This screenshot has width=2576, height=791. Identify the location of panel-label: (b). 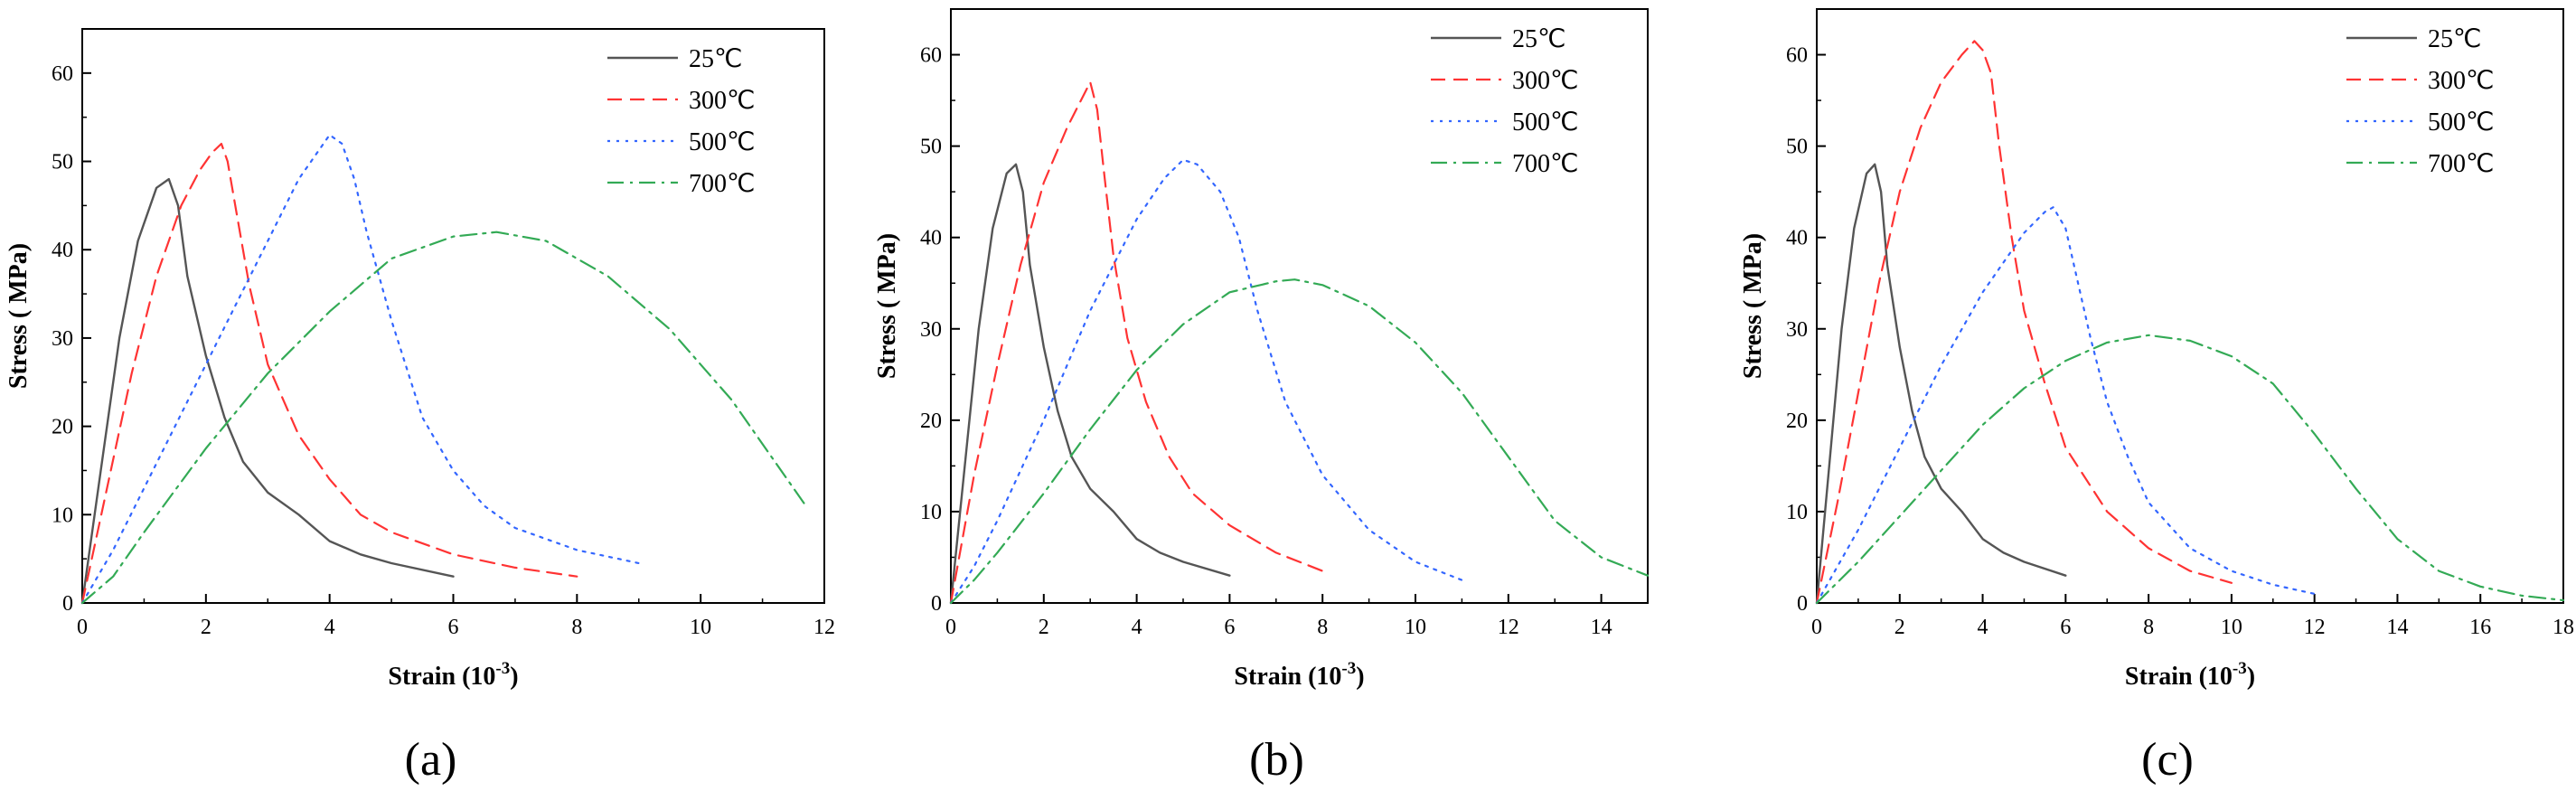
(1276, 760).